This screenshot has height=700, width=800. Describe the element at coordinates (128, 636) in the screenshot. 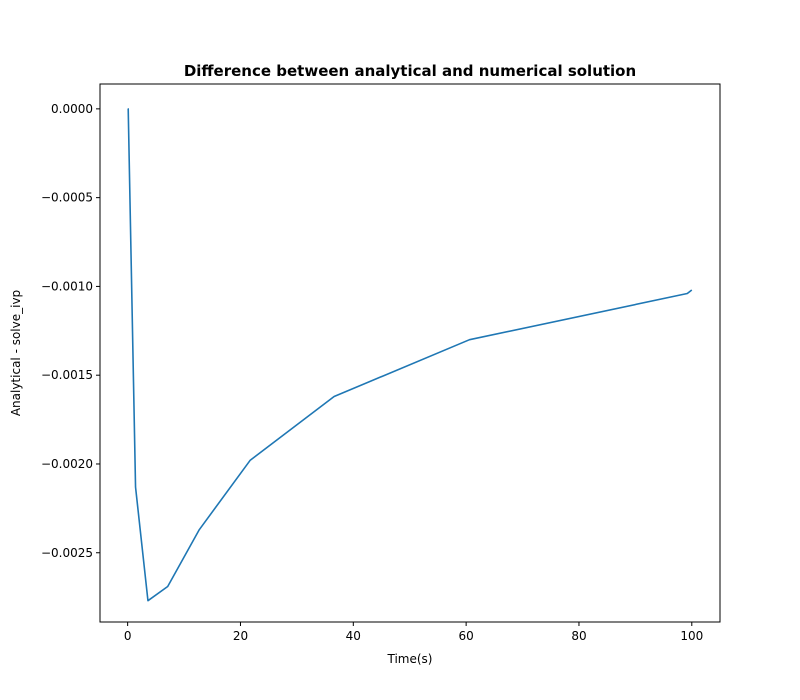

I see `x-tick-label: 0` at that location.